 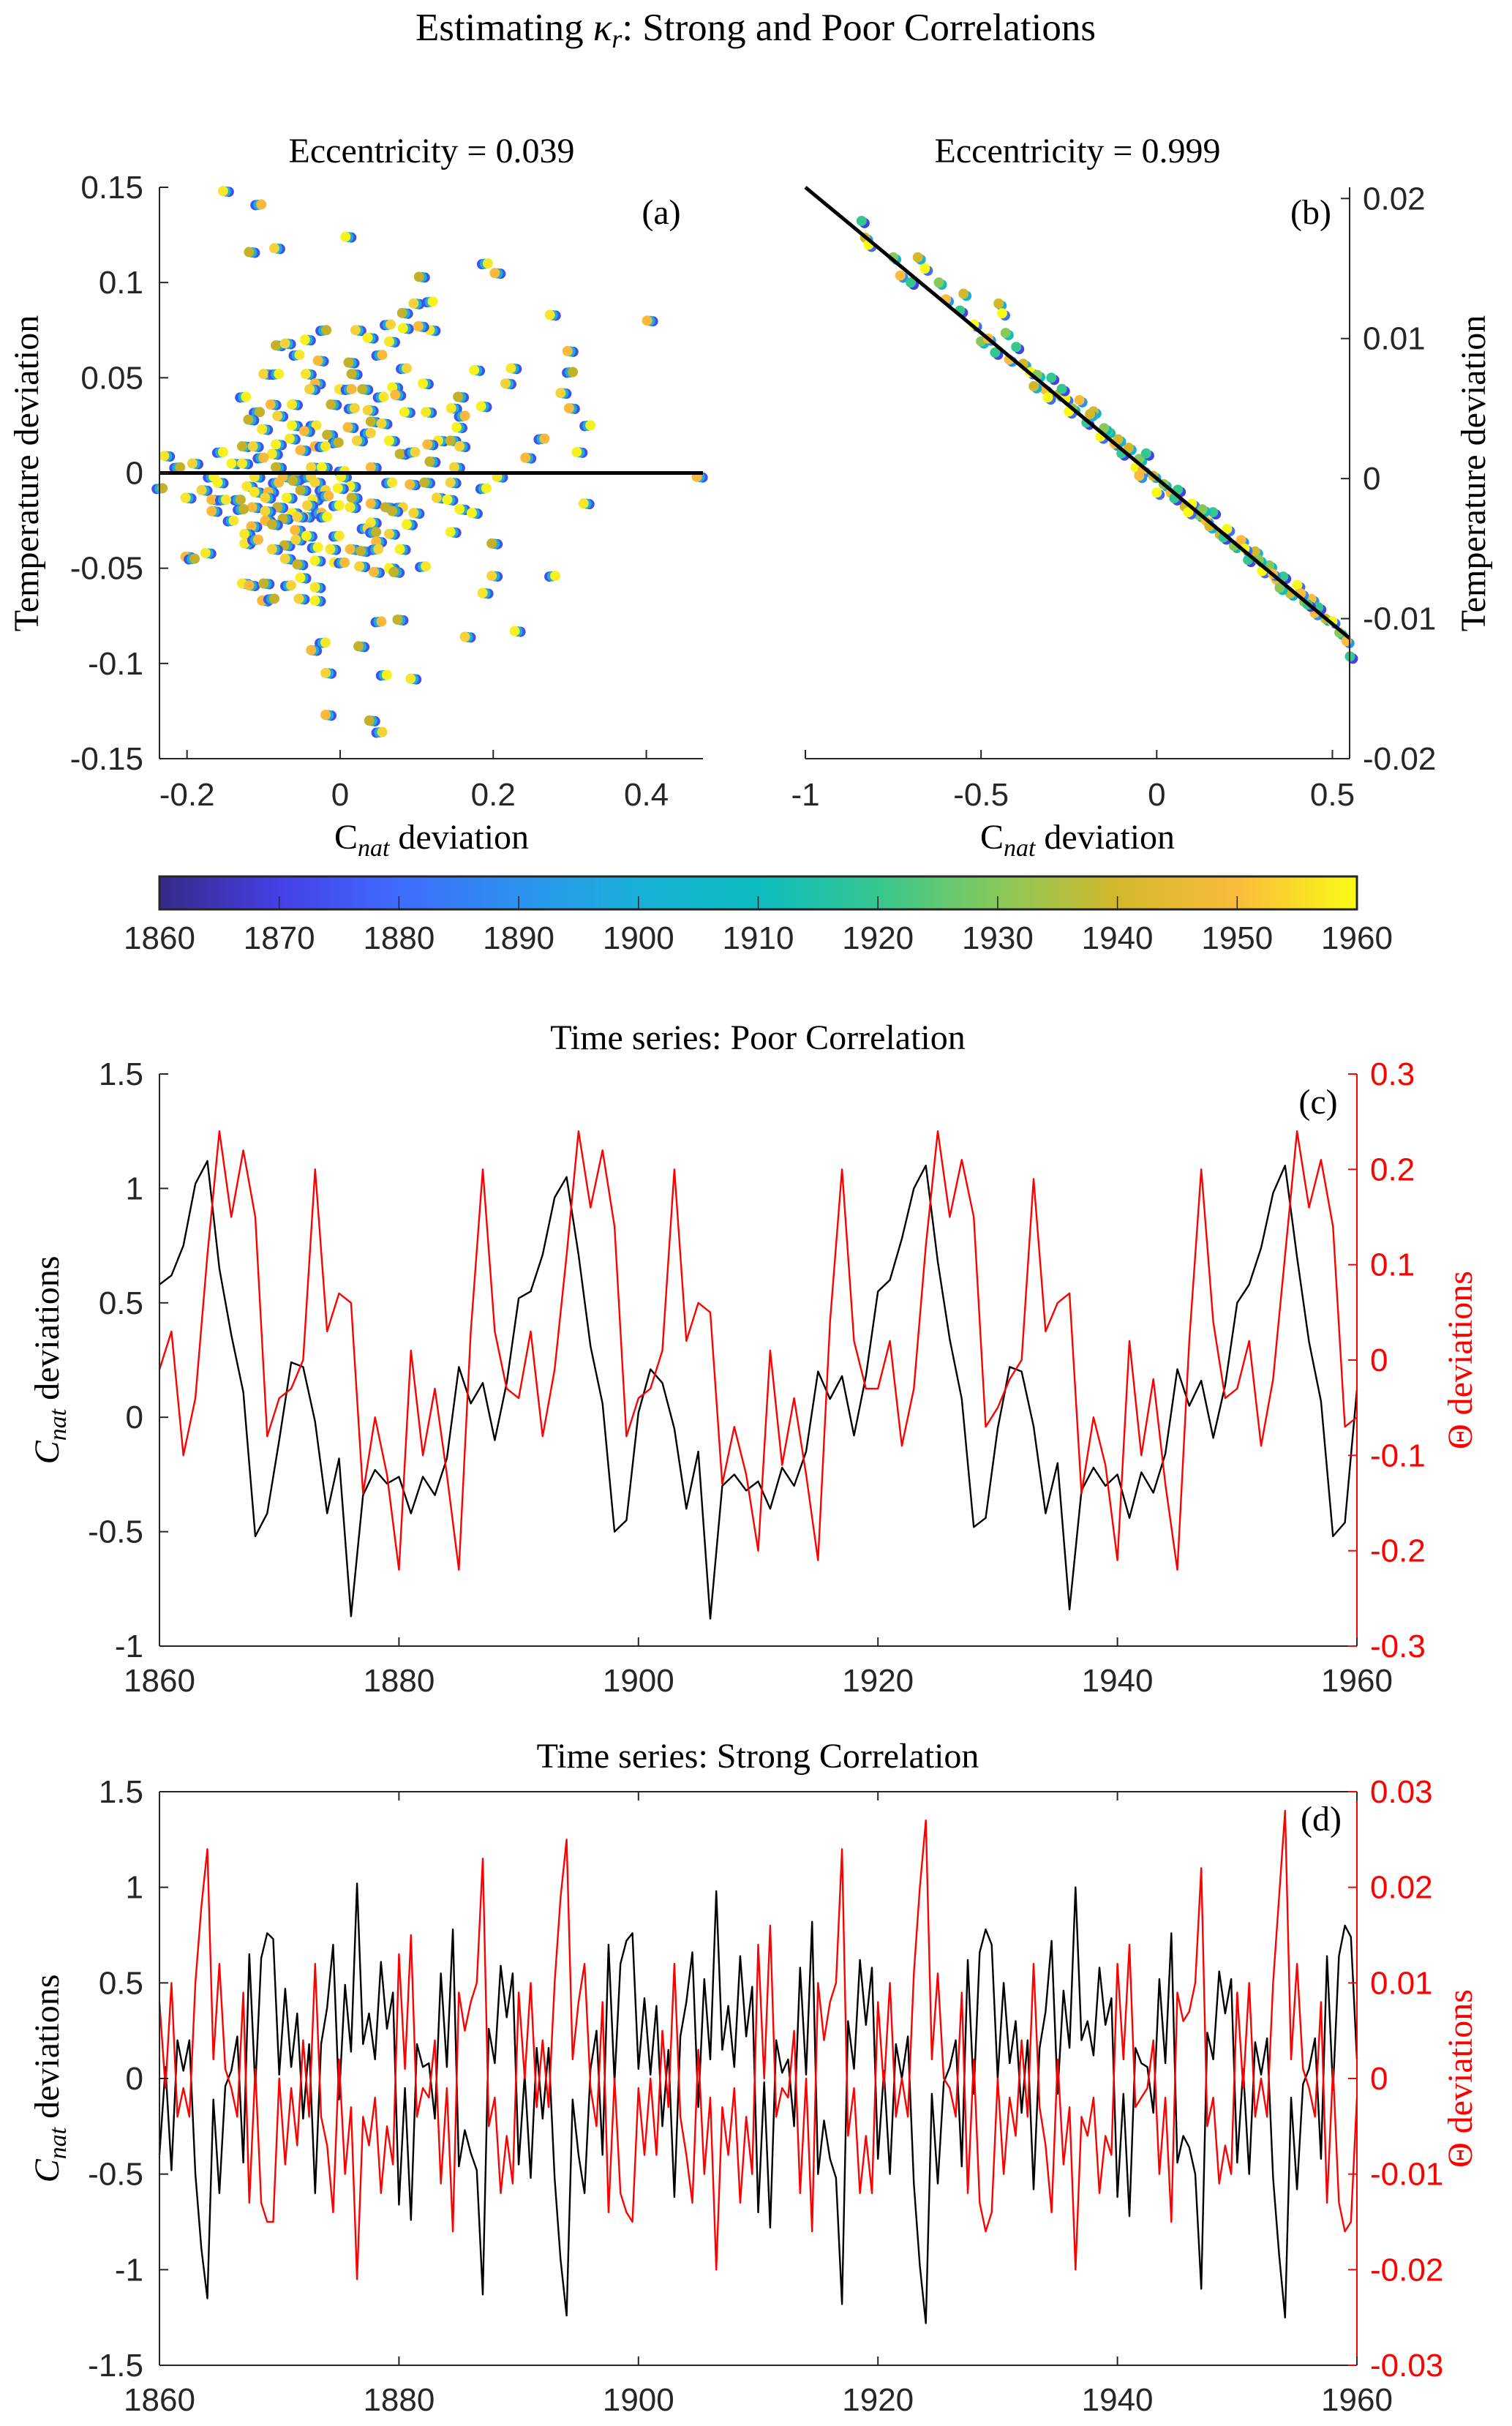 I want to click on x-tick-label: -0.5, so click(x=981, y=795).